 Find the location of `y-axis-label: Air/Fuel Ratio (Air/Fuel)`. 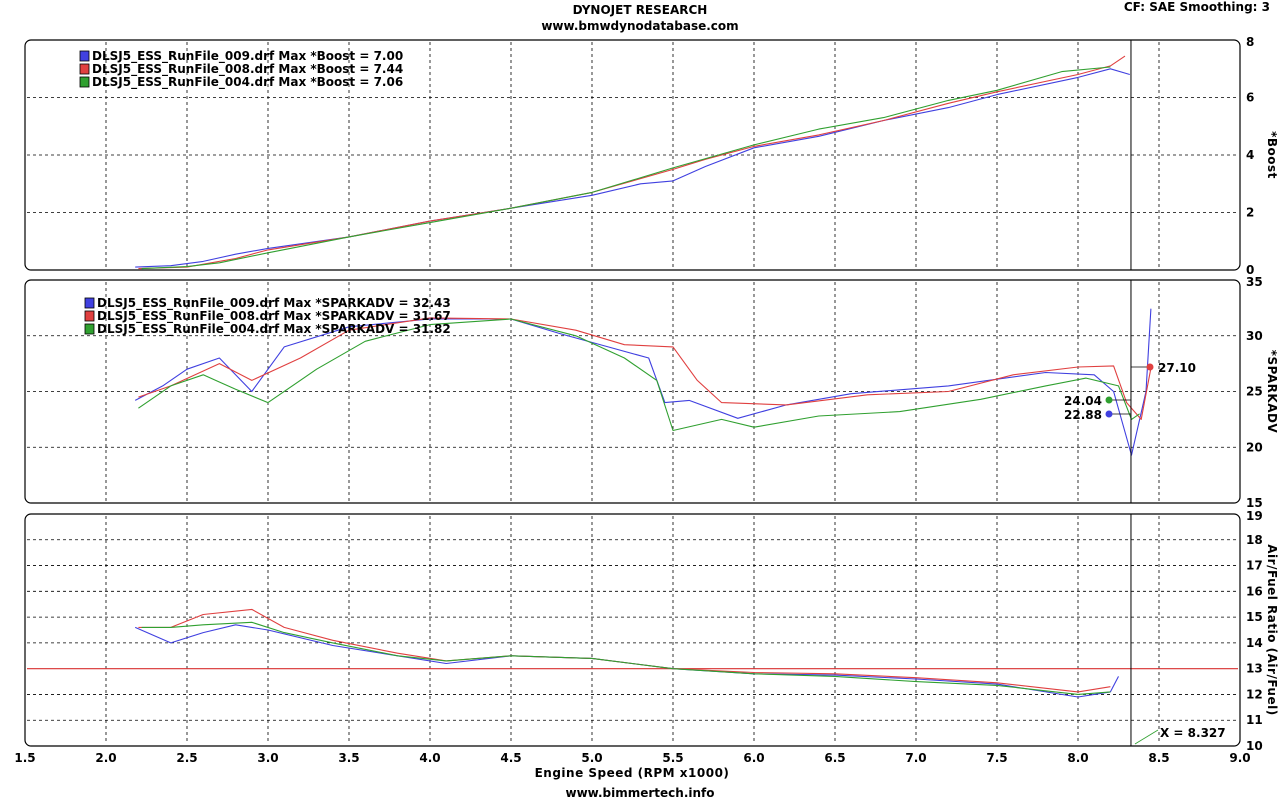

y-axis-label: Air/Fuel Ratio (Air/Fuel) is located at coordinates (1272, 629).